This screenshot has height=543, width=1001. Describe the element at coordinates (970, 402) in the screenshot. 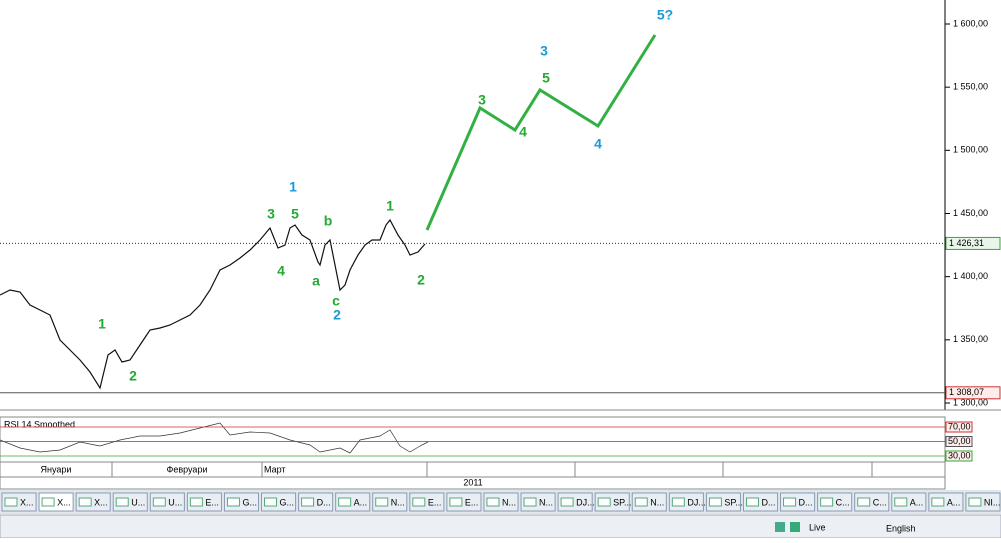

I see `price-tick-label: 1 300,00` at that location.